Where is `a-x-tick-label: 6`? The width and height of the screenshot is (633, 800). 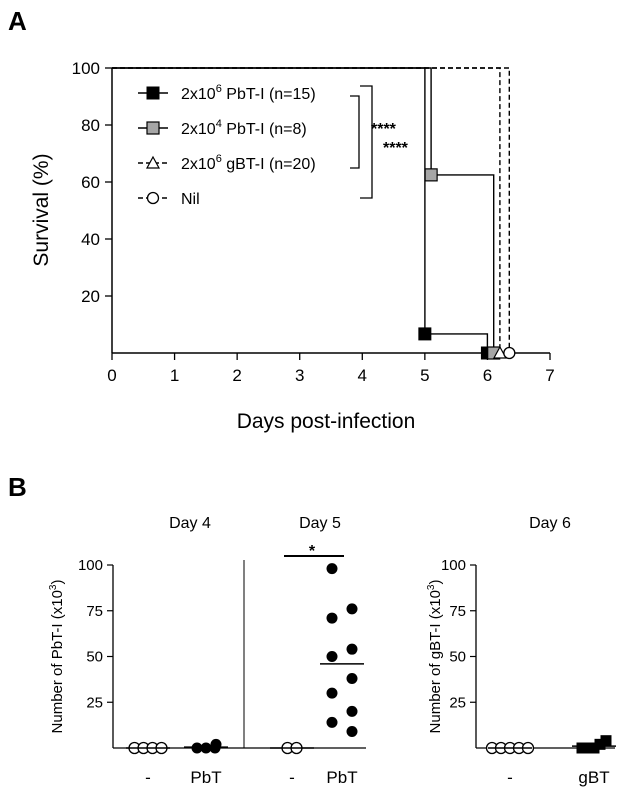 a-x-tick-label: 6 is located at coordinates (487, 375).